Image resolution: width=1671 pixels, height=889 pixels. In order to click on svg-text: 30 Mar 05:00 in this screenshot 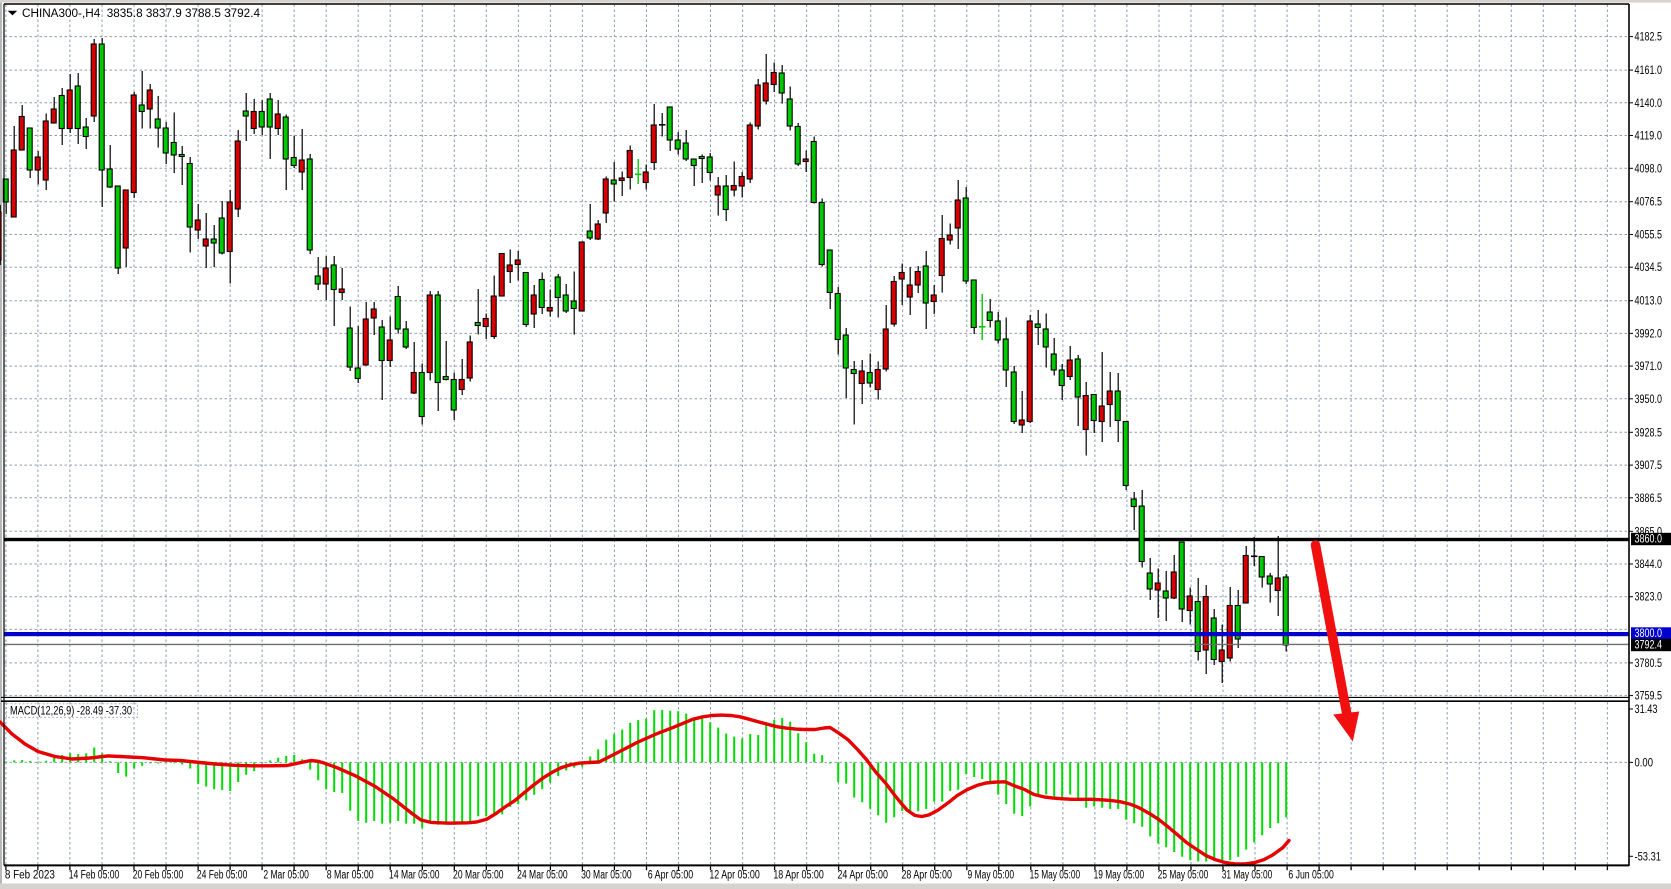, I will do `click(606, 876)`.